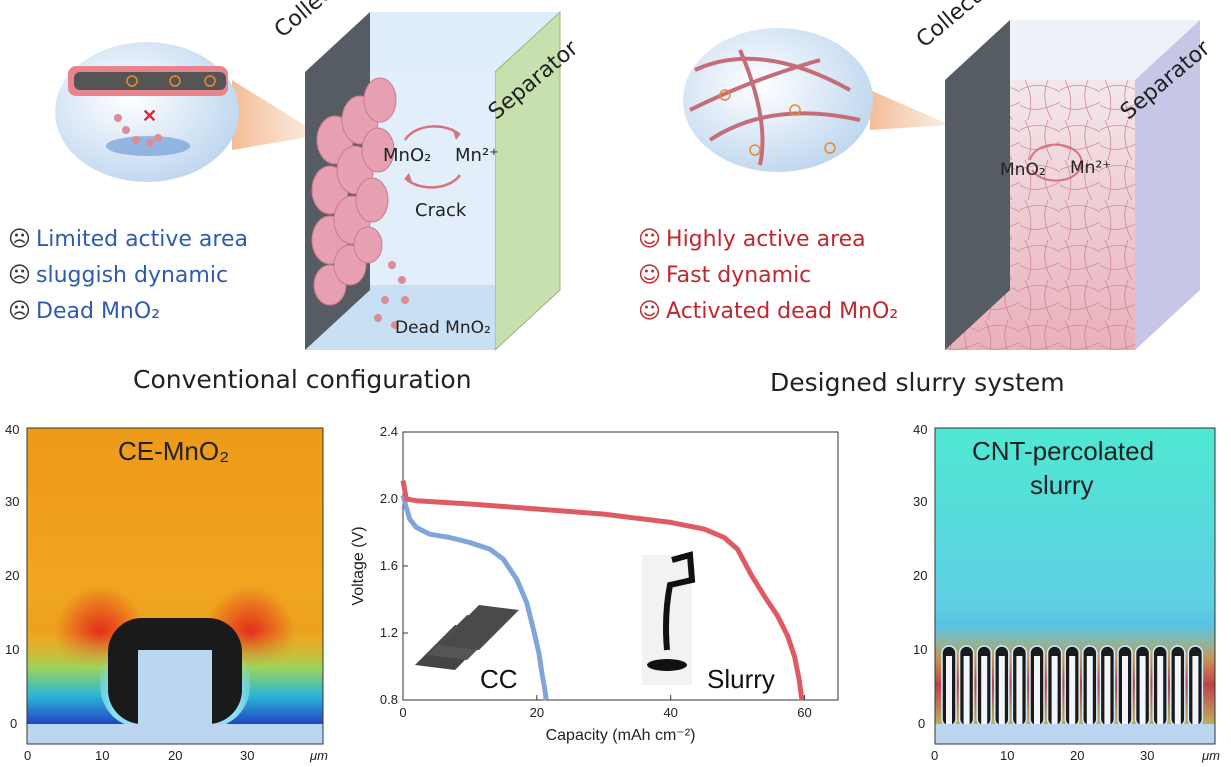 Image resolution: width=1231 pixels, height=767 pixels. What do you see at coordinates (84, 311) in the screenshot?
I see `point-dead-mno2: ☹ Dead MnO₂` at bounding box center [84, 311].